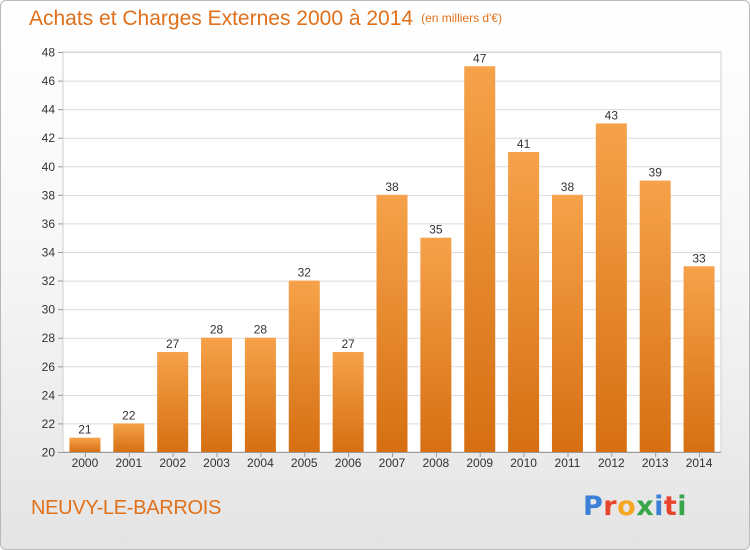 This screenshot has width=750, height=550. I want to click on data-label: 43, so click(612, 115).